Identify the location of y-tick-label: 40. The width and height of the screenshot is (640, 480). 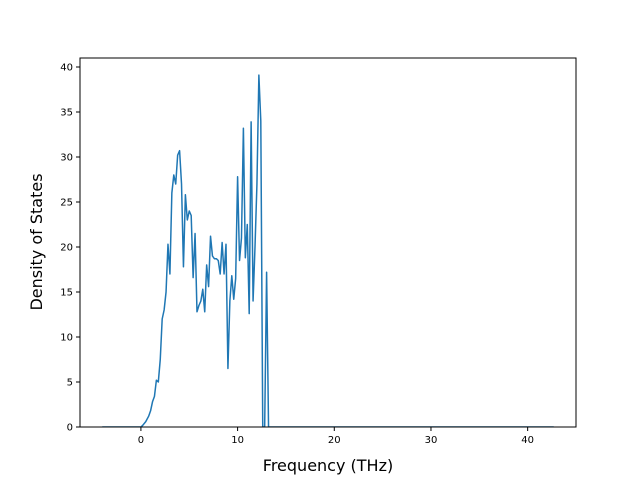
(66, 68).